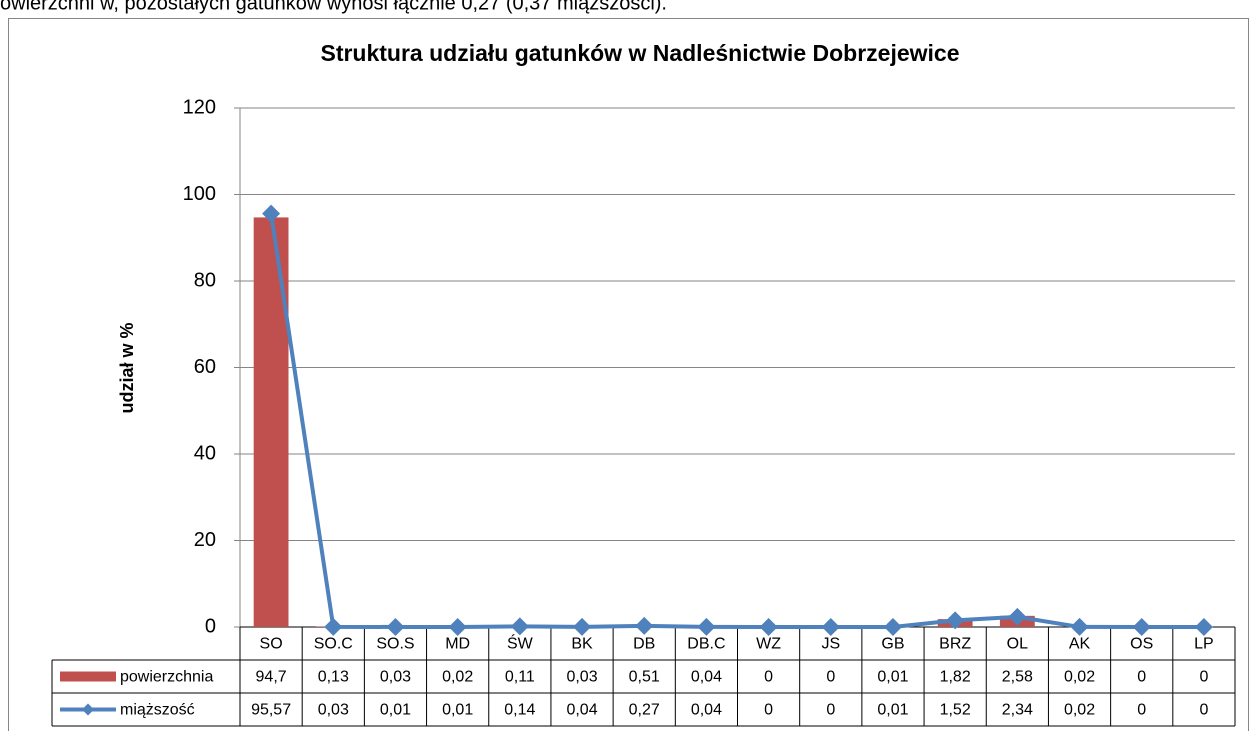 The width and height of the screenshot is (1251, 731). What do you see at coordinates (519, 710) in the screenshot?
I see `table-value: 0,14` at bounding box center [519, 710].